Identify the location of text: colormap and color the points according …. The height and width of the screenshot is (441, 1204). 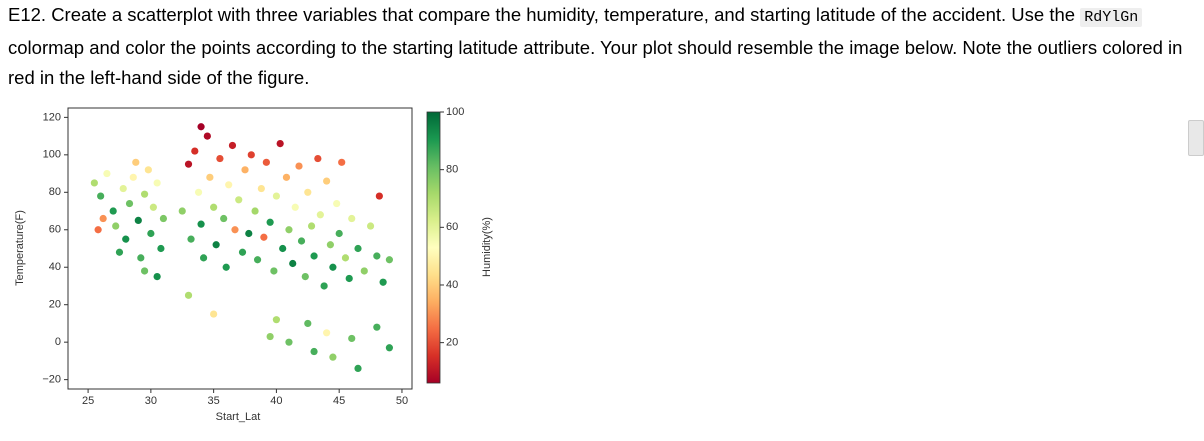
(595, 62).